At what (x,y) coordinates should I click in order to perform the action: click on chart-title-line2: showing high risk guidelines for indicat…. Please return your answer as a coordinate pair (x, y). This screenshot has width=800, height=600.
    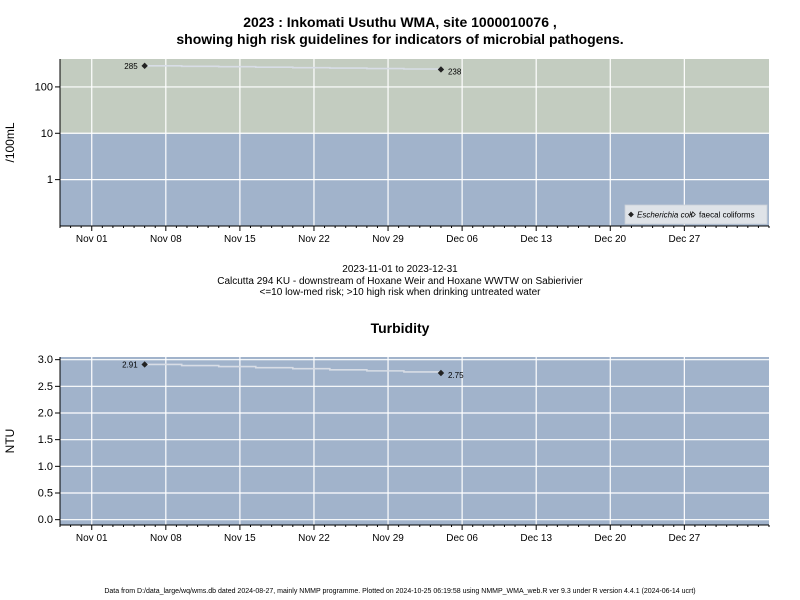
    Looking at the image, I should click on (400, 39).